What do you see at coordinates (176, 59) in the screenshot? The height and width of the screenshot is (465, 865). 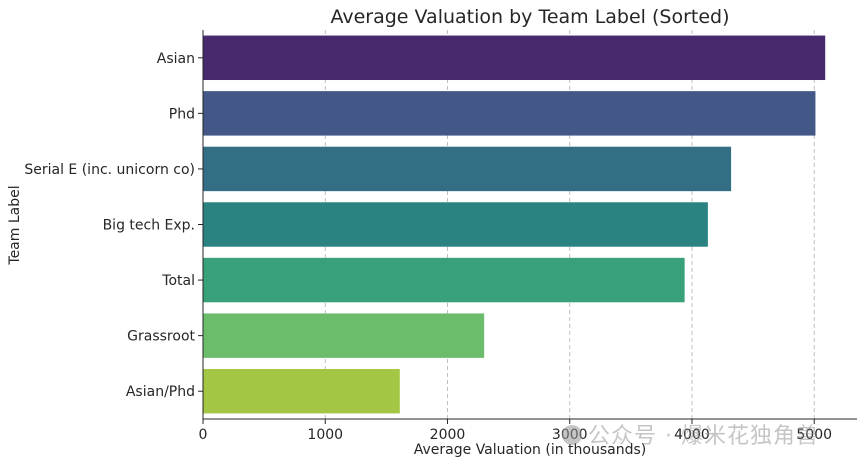 I see `y-tick-label: Asian` at bounding box center [176, 59].